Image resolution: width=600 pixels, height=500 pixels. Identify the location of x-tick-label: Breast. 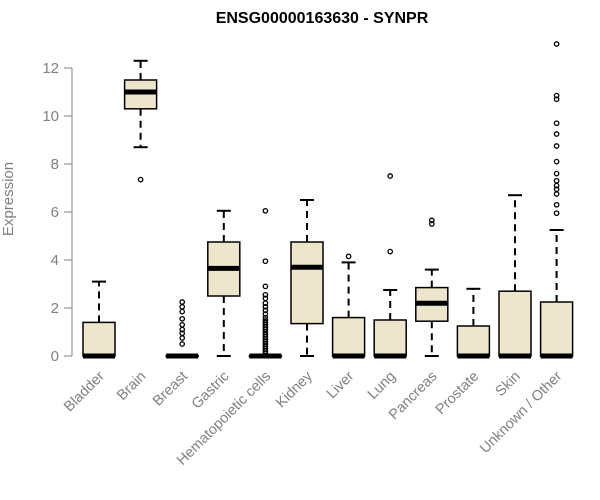
(170, 389).